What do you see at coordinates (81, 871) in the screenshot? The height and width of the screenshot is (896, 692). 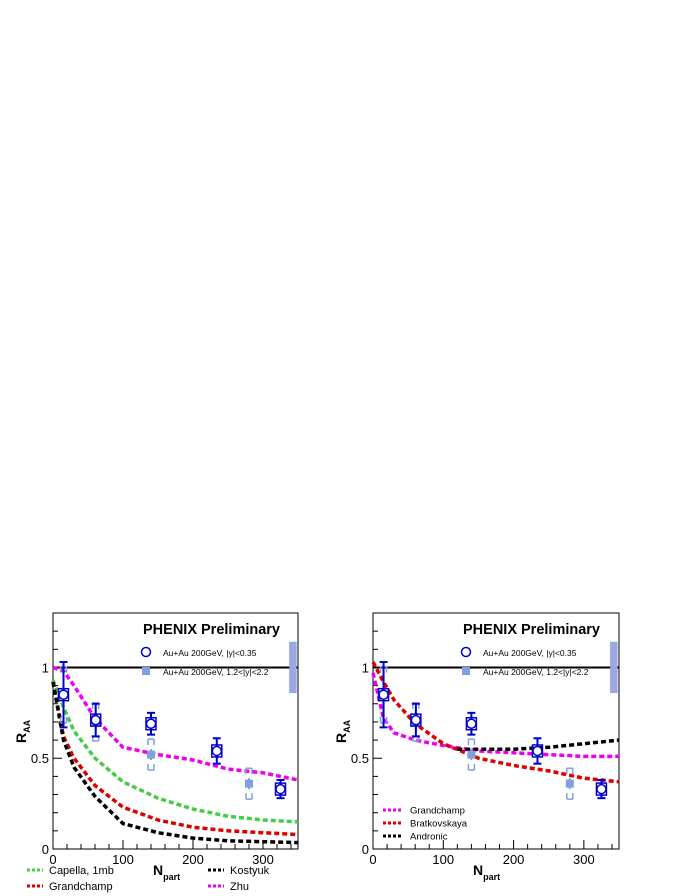 I see `legend-model-label: Capella, 1mb` at bounding box center [81, 871].